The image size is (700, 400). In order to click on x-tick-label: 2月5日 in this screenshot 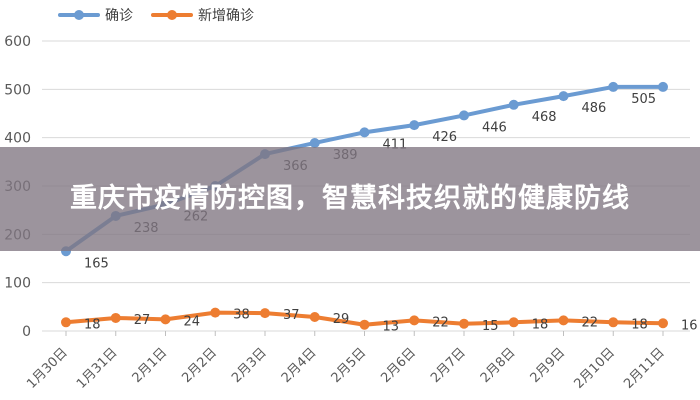, I will do `click(349, 365)`.